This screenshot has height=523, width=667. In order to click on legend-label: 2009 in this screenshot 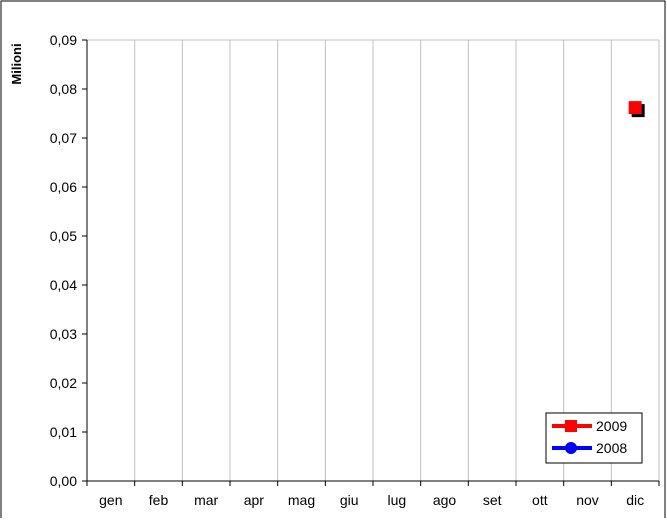, I will do `click(611, 426)`.